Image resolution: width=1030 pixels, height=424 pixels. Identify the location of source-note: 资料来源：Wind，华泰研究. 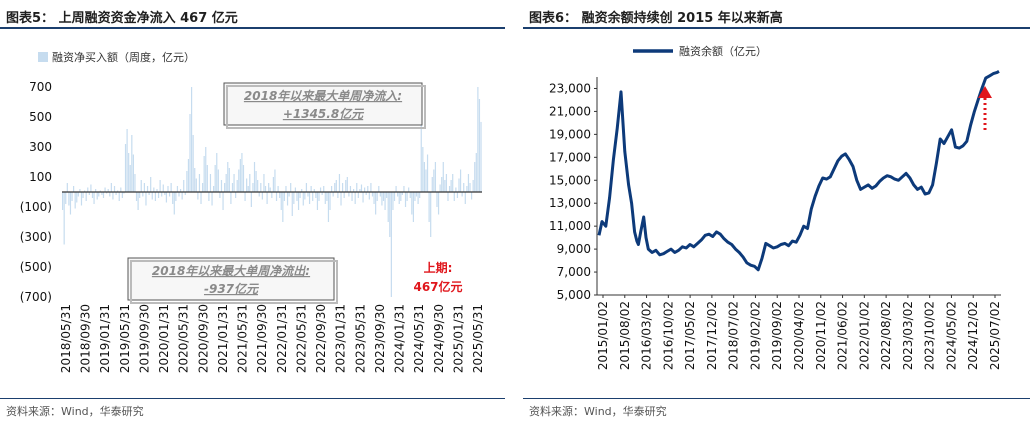
(75, 411).